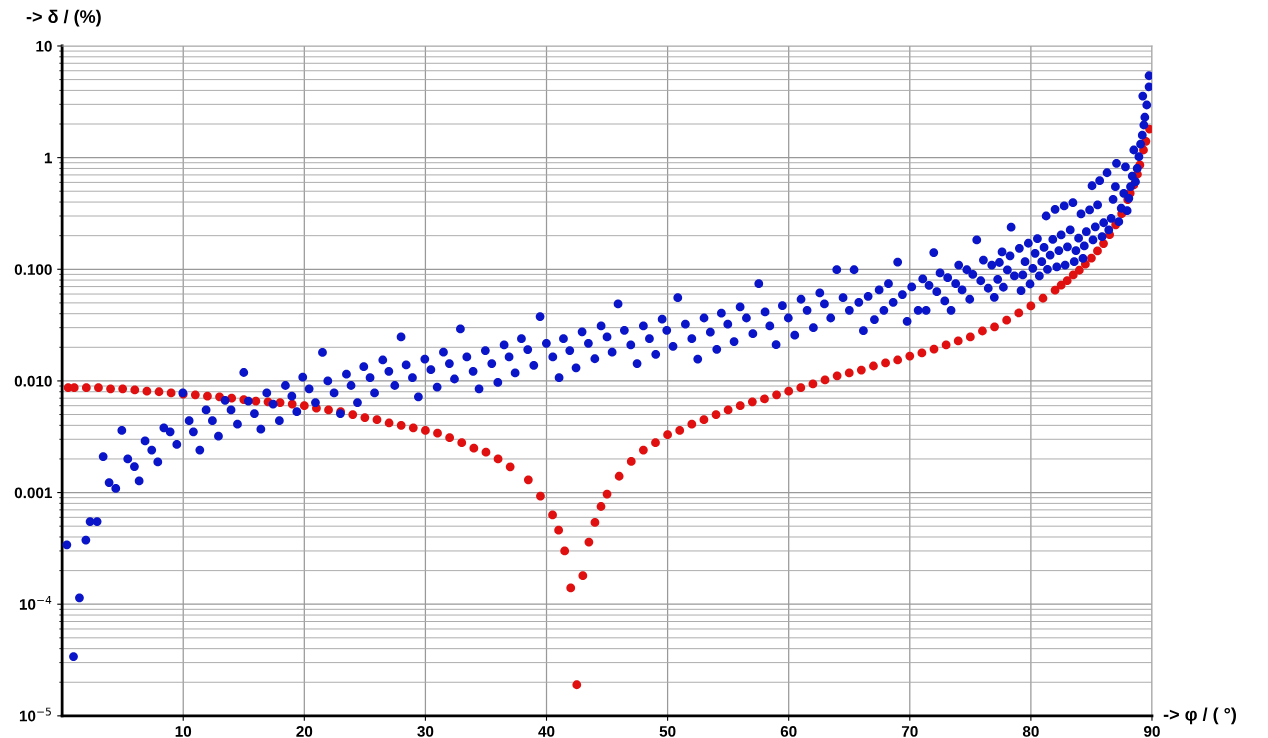  Describe the element at coordinates (48, 158) in the screenshot. I see `y-tick-label: 1` at that location.